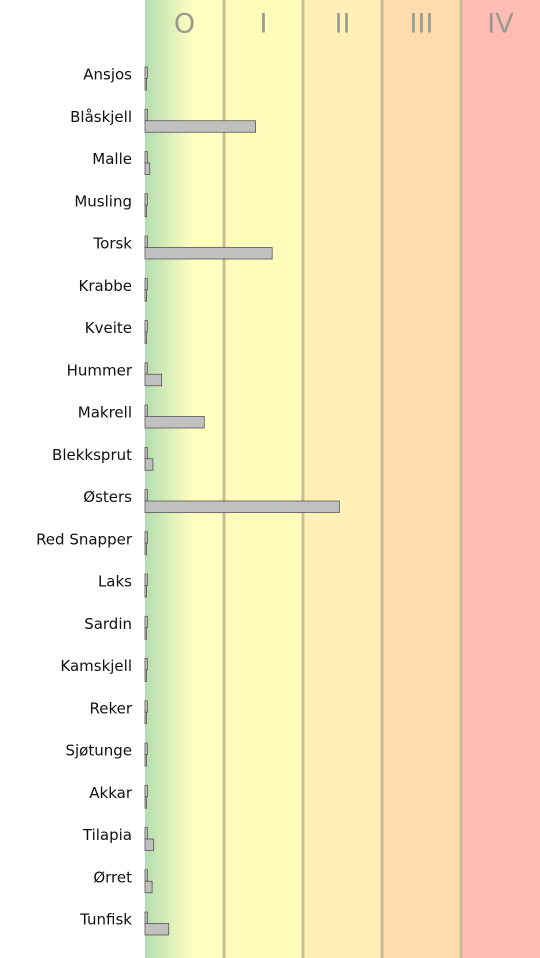 This screenshot has height=958, width=540. I want to click on category-label: Akkar, so click(111, 793).